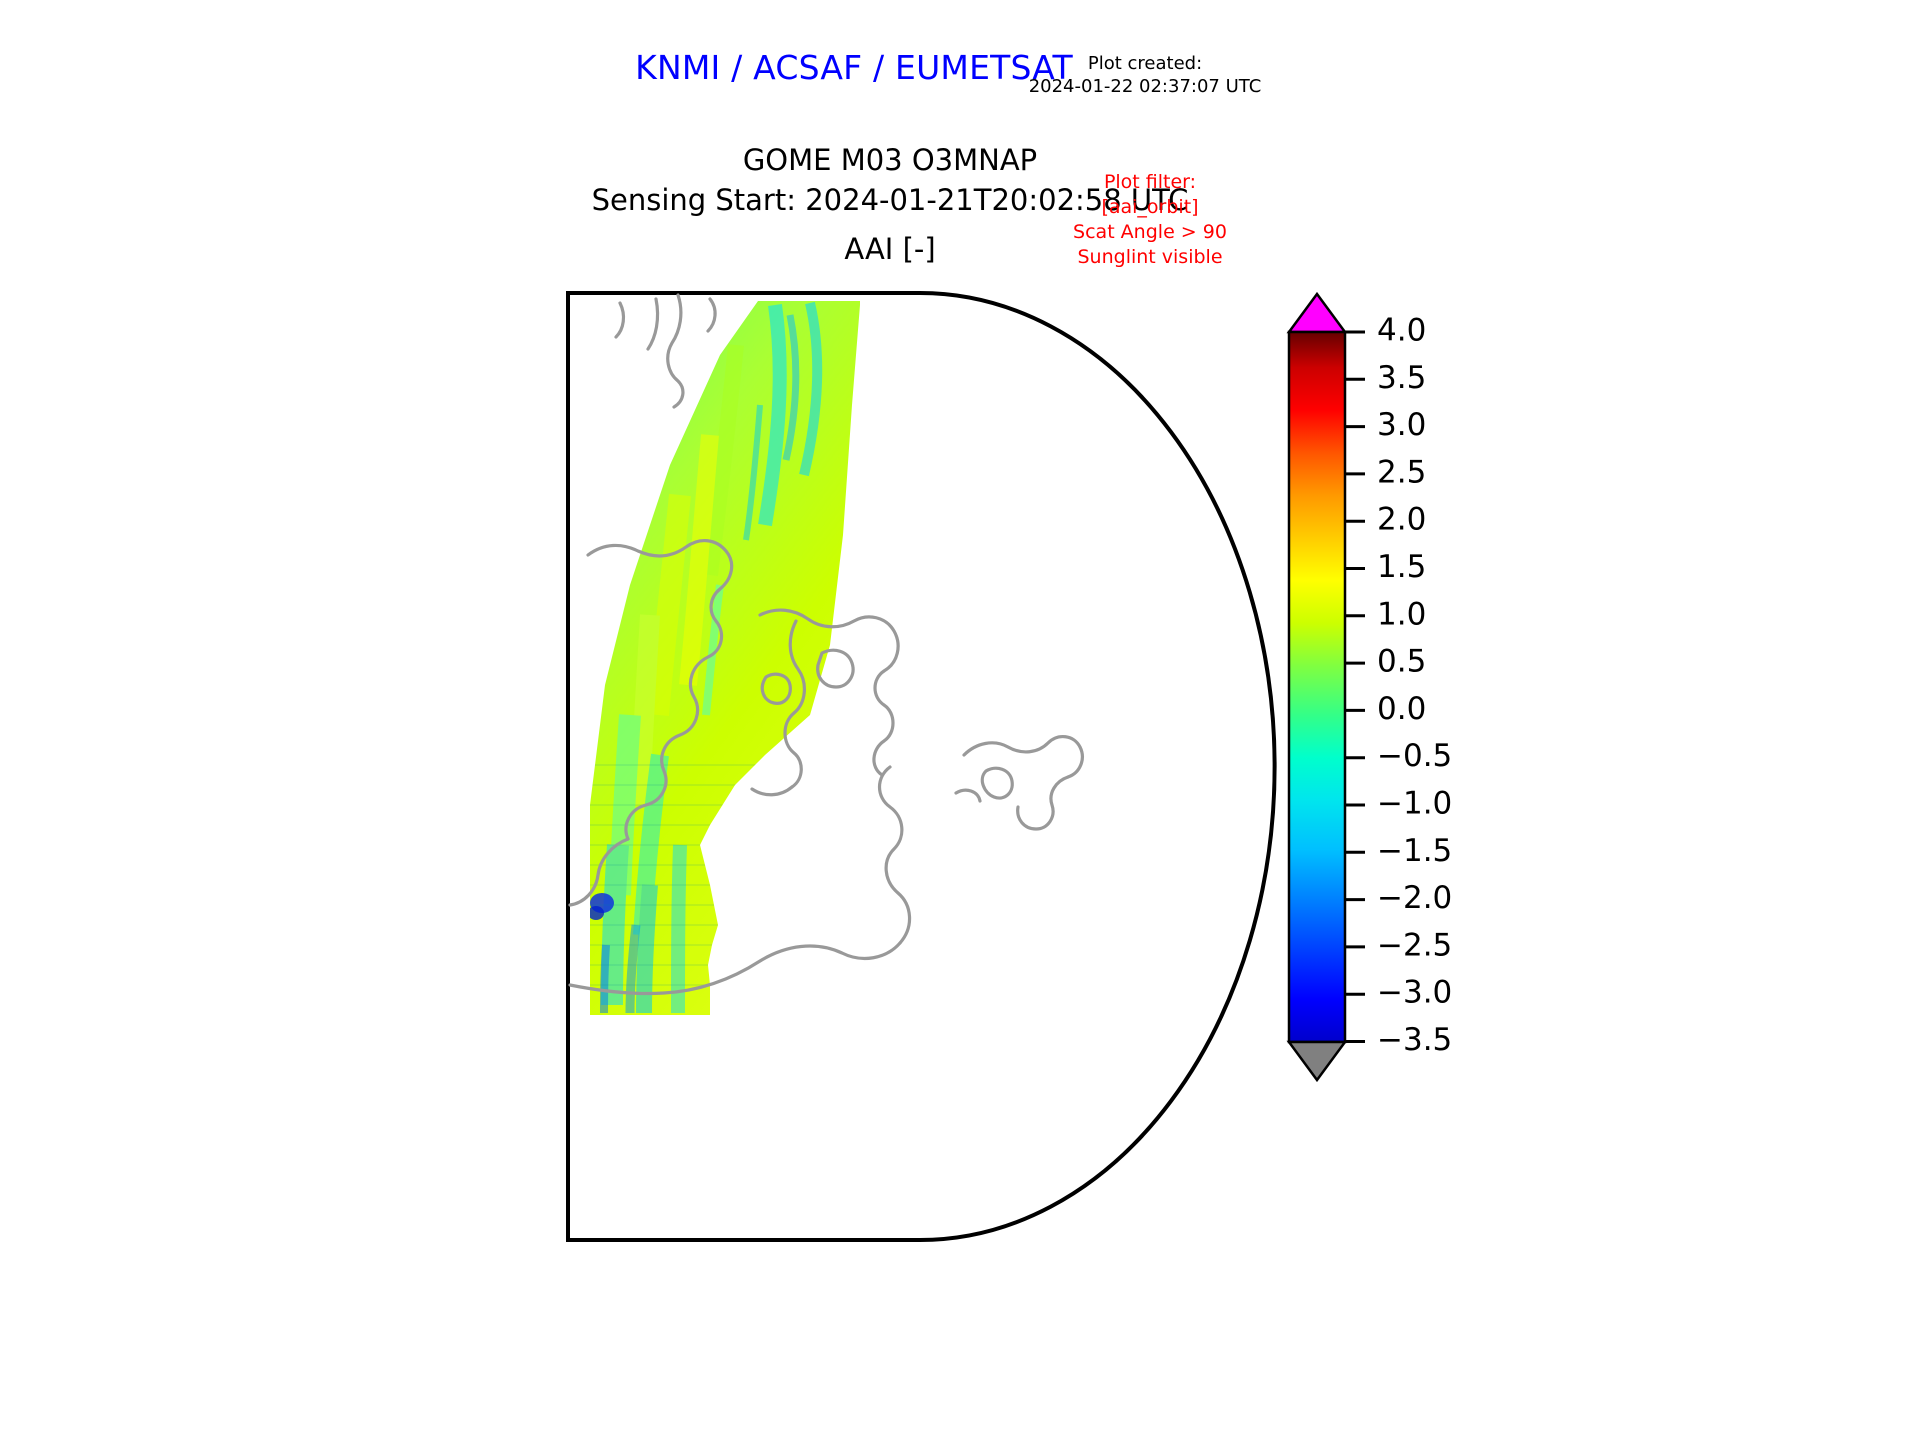 This screenshot has height=1440, width=1920. Describe the element at coordinates (1401, 378) in the screenshot. I see `colorbar-tick-label: 3.5` at that location.